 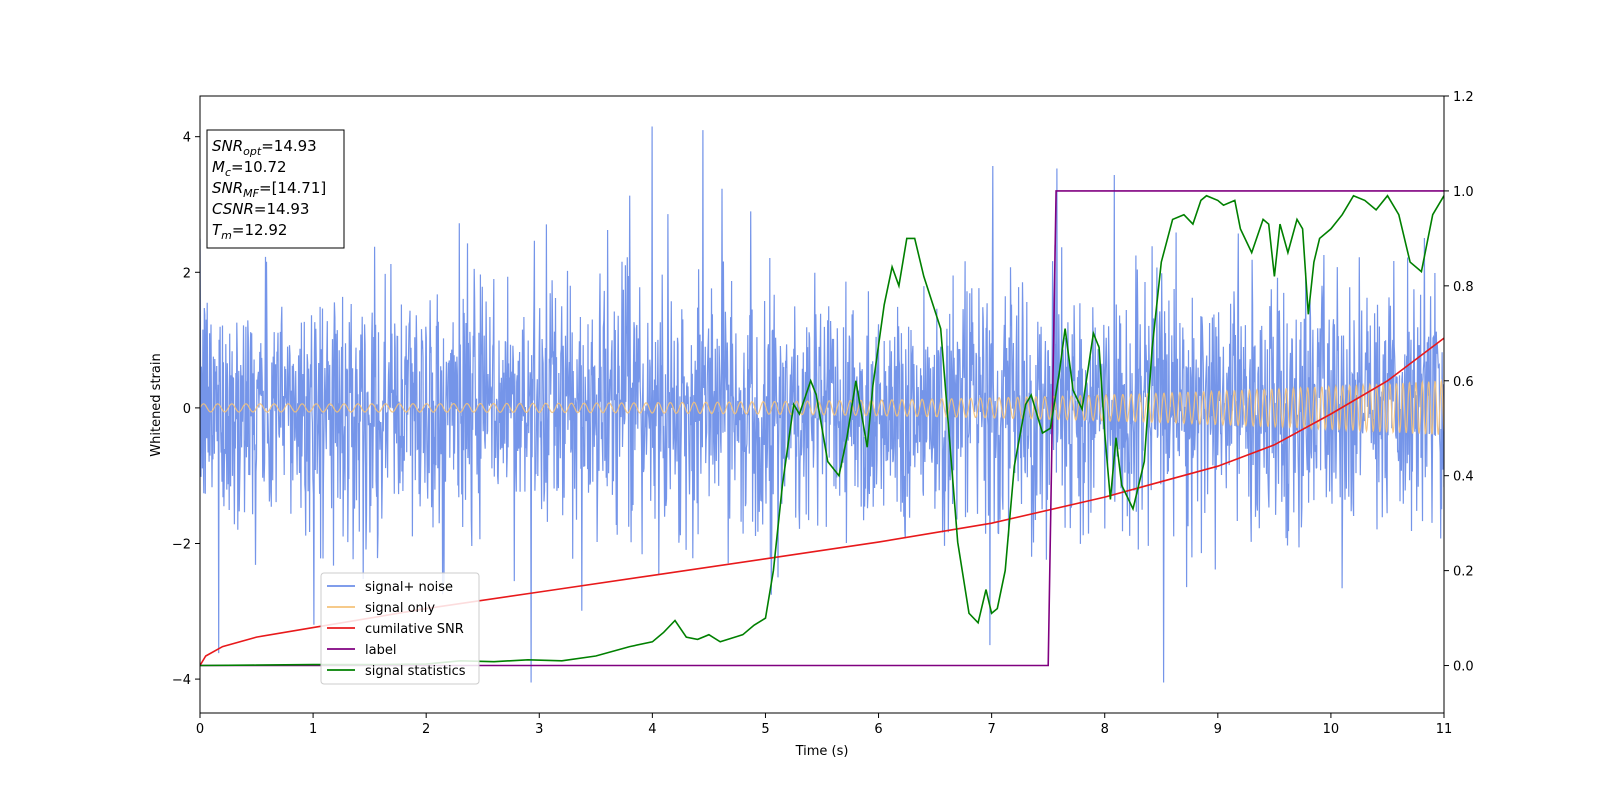 I want to click on stats-line: Mc=10.72, so click(x=249, y=168).